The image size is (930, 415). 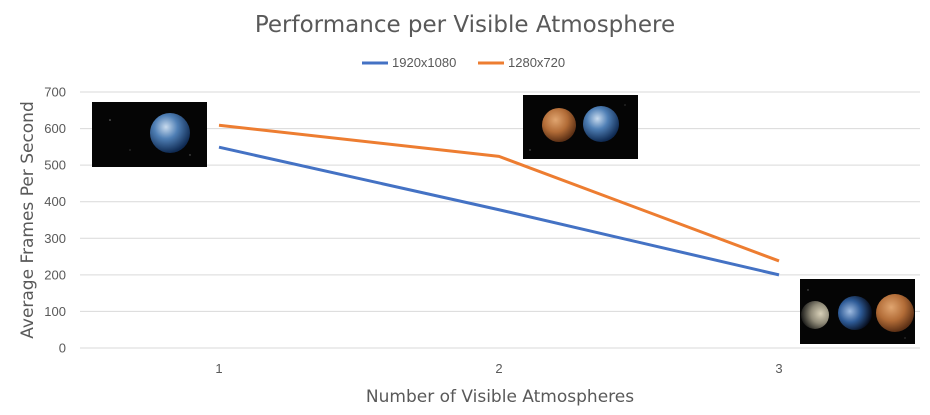 What do you see at coordinates (55, 201) in the screenshot?
I see `y-tick-label: 400` at bounding box center [55, 201].